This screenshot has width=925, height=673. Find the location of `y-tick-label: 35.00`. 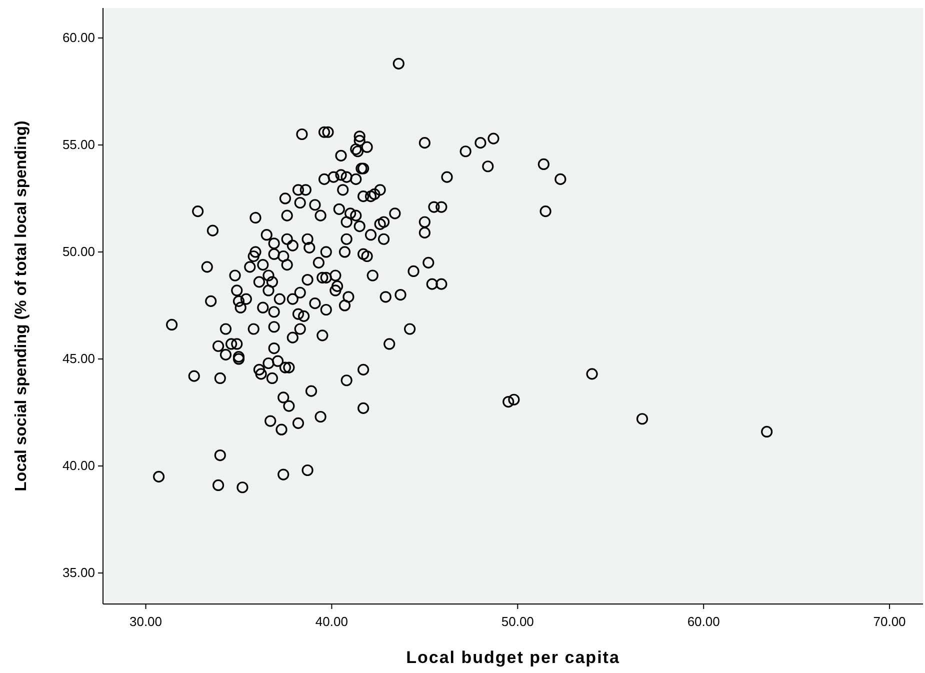

y-tick-label: 35.00 is located at coordinates (78, 572).